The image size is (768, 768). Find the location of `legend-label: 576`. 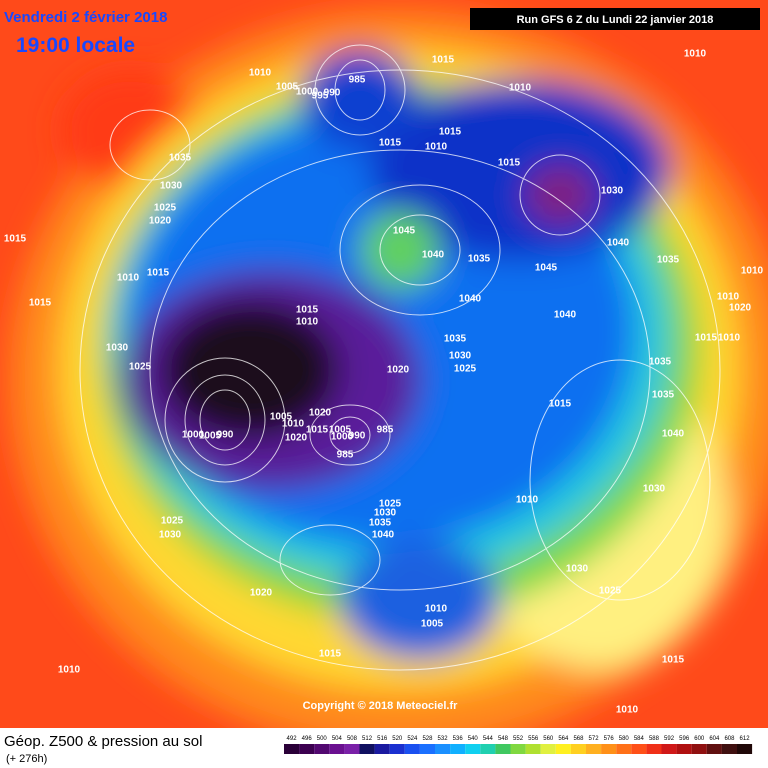

legend-label: 576 is located at coordinates (609, 739).